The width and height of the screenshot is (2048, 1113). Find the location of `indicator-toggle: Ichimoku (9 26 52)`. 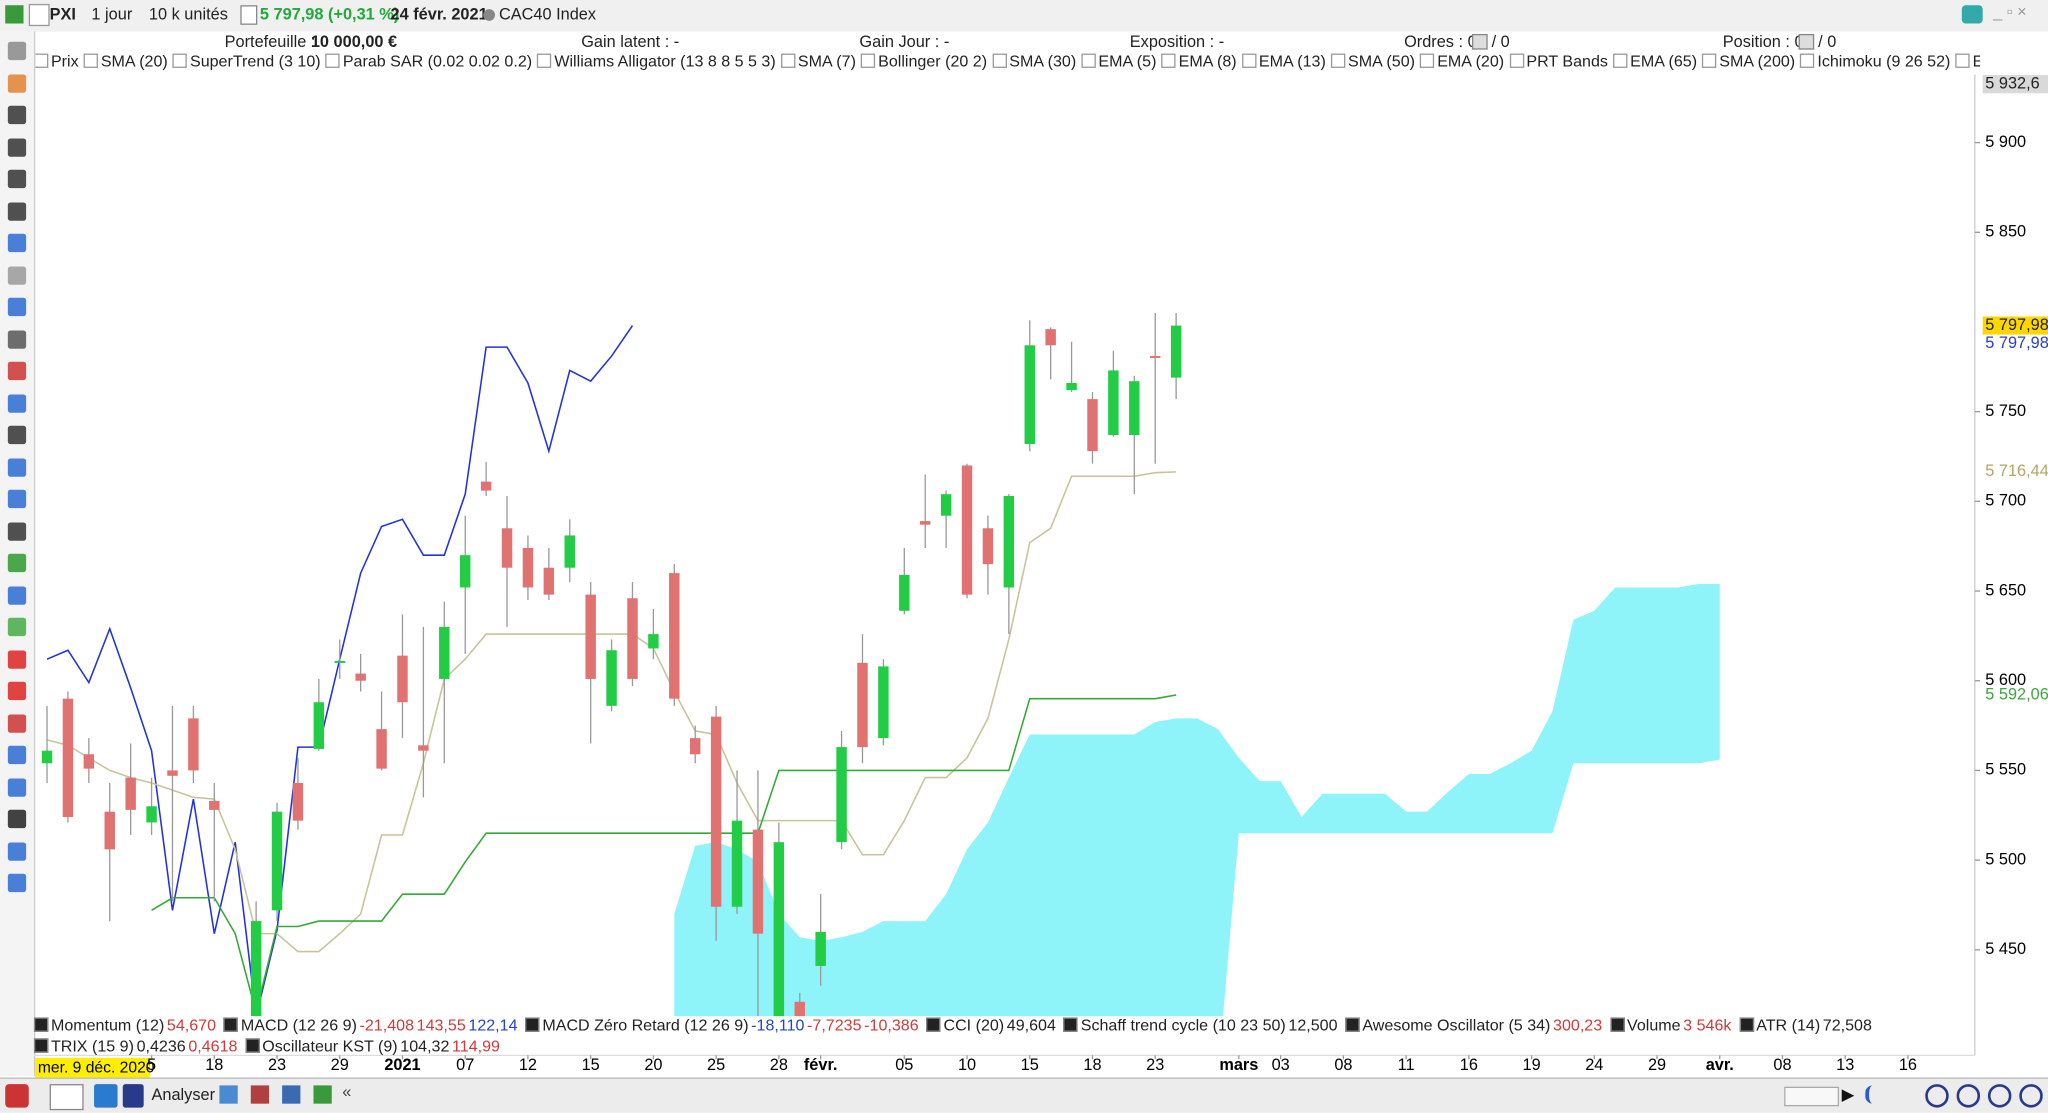

indicator-toggle: Ichimoku (9 26 52) is located at coordinates (1875, 62).